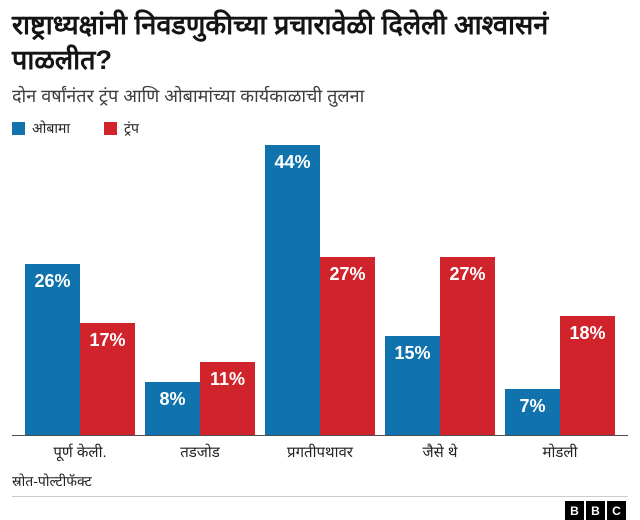 The height and width of the screenshot is (520, 640). Describe the element at coordinates (320, 128) in the screenshot. I see `chart-legend: ओबामा ट्रंप` at that location.